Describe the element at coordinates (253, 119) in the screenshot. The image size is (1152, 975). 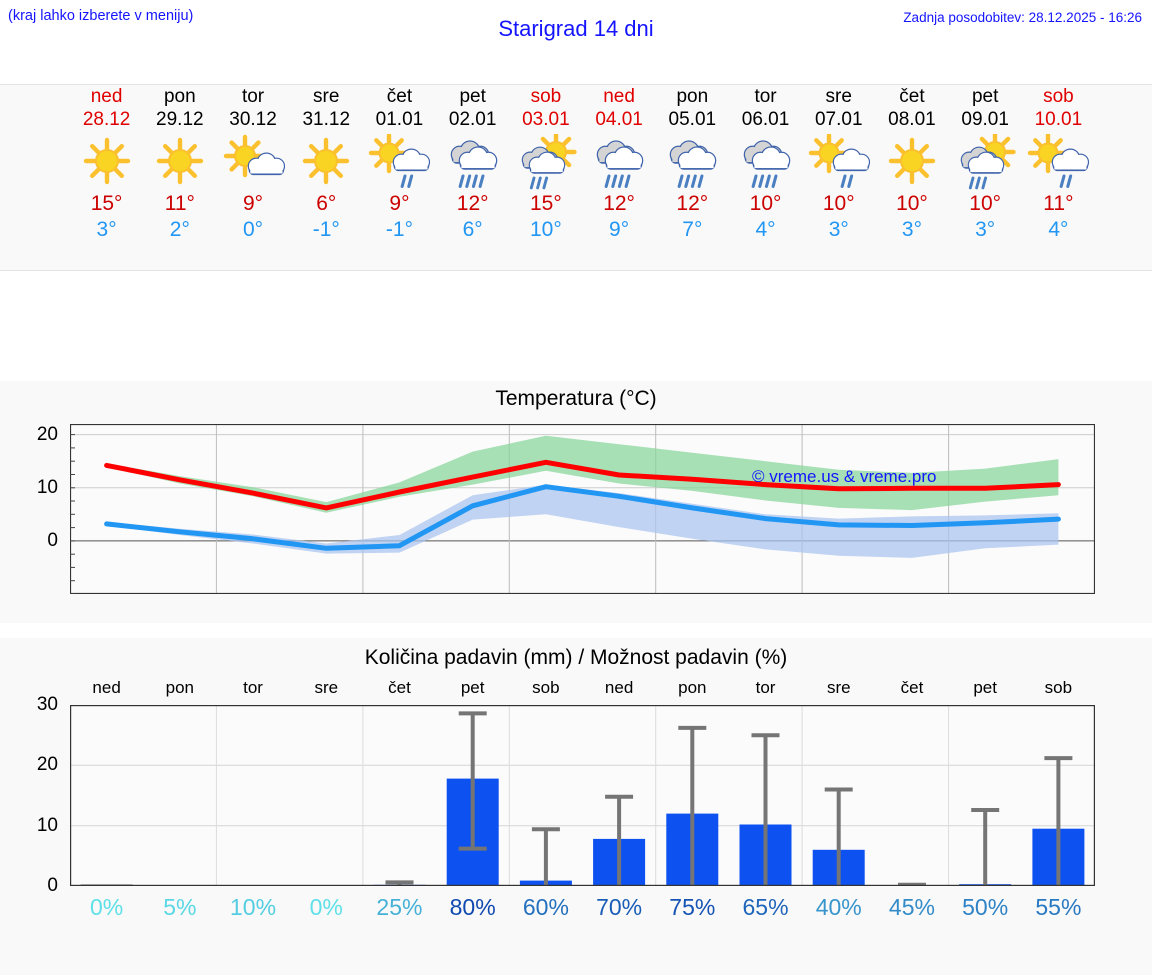
I see `day-date: 30.12` at that location.